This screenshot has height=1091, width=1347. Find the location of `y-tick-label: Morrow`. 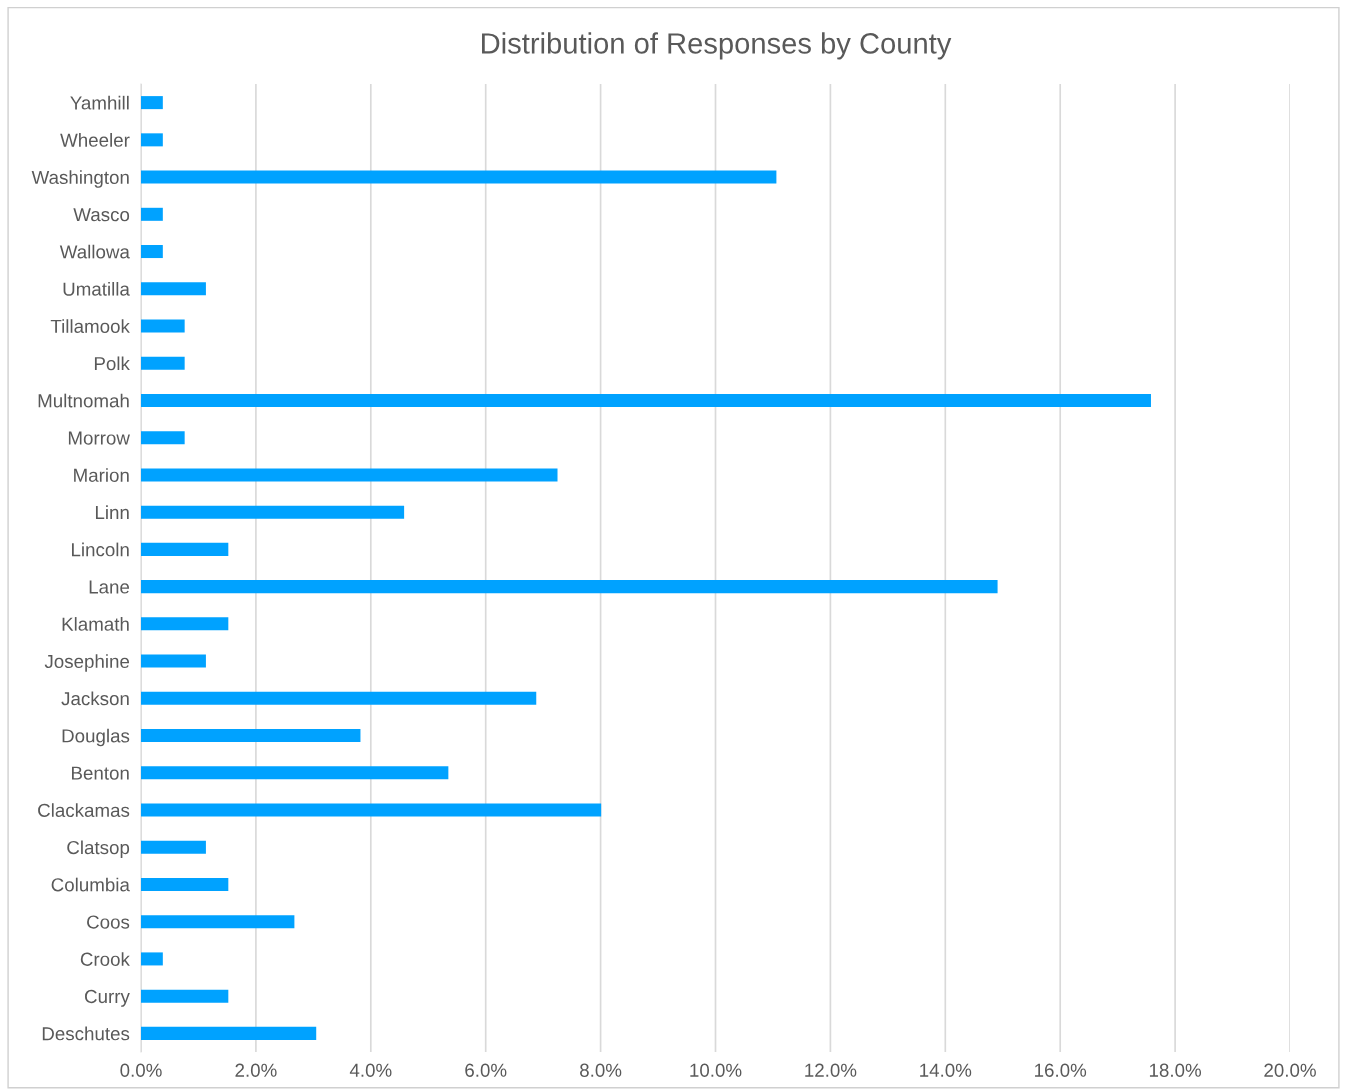

y-tick-label: Morrow is located at coordinates (99, 438).